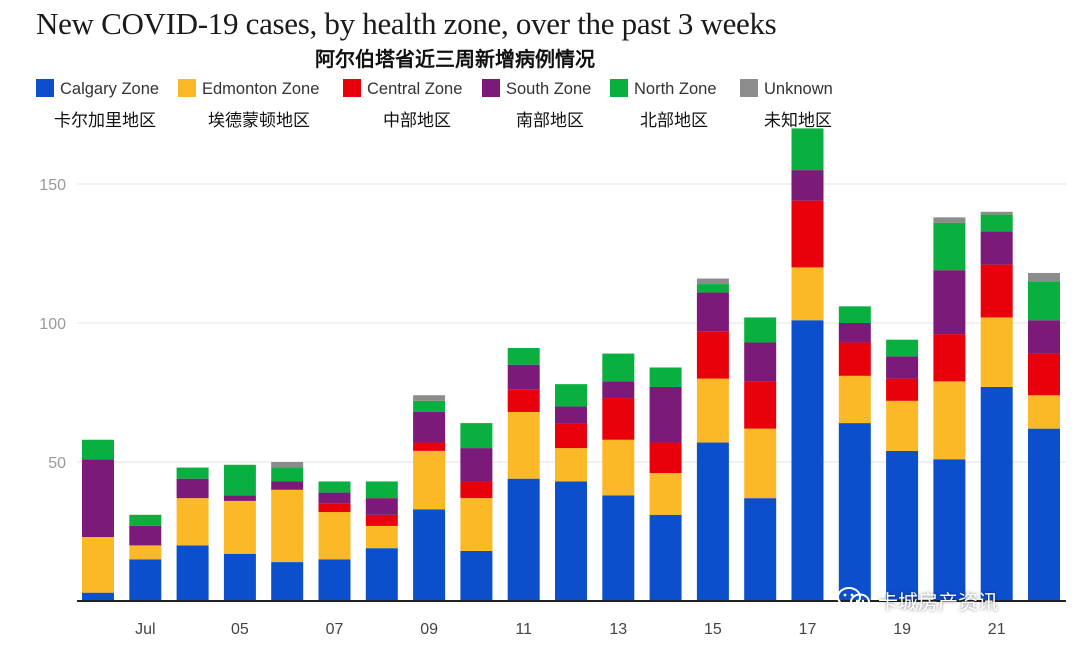  Describe the element at coordinates (97, 105) in the screenshot. I see `legend-item-calgary-zone: Calgary Zone 卡尔加里地区` at that location.